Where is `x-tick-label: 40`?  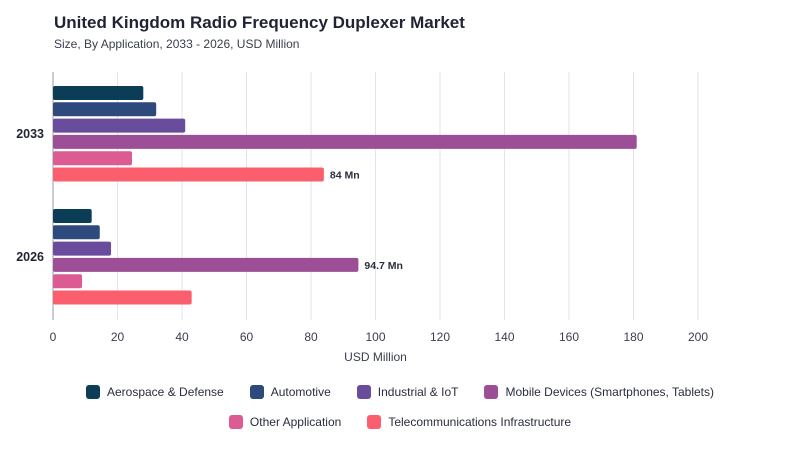 x-tick-label: 40 is located at coordinates (182, 337).